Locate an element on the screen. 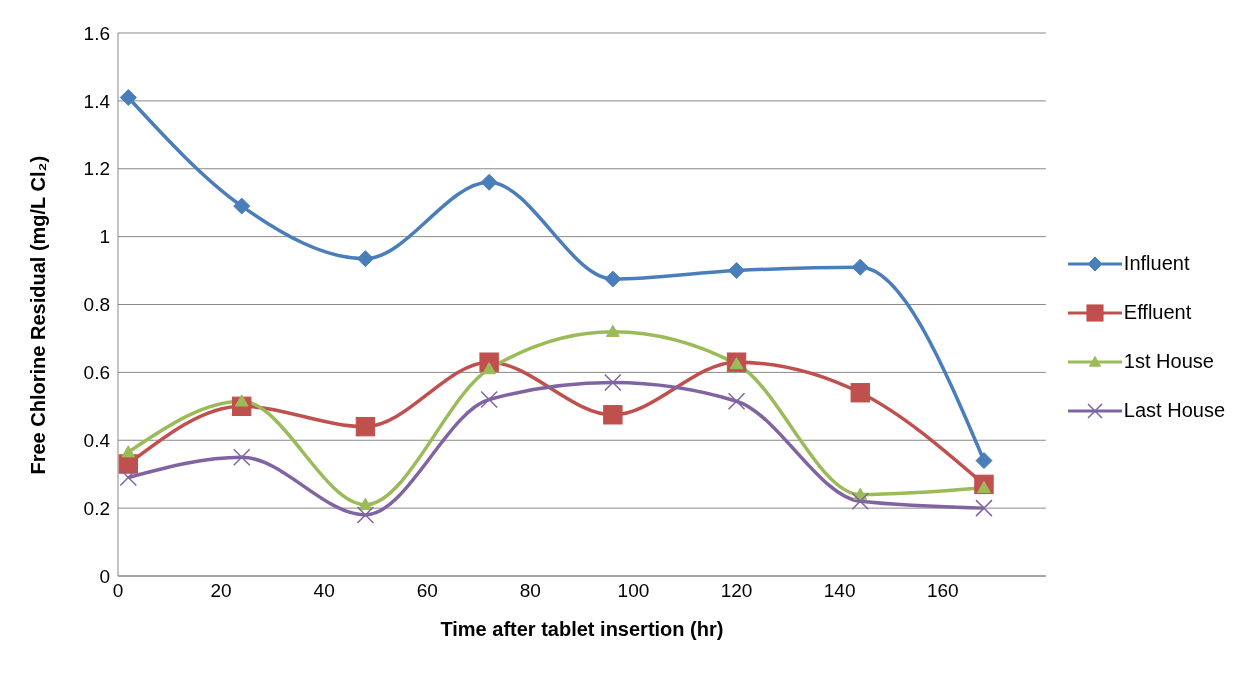  x-tick-label: 100 is located at coordinates (633, 591).